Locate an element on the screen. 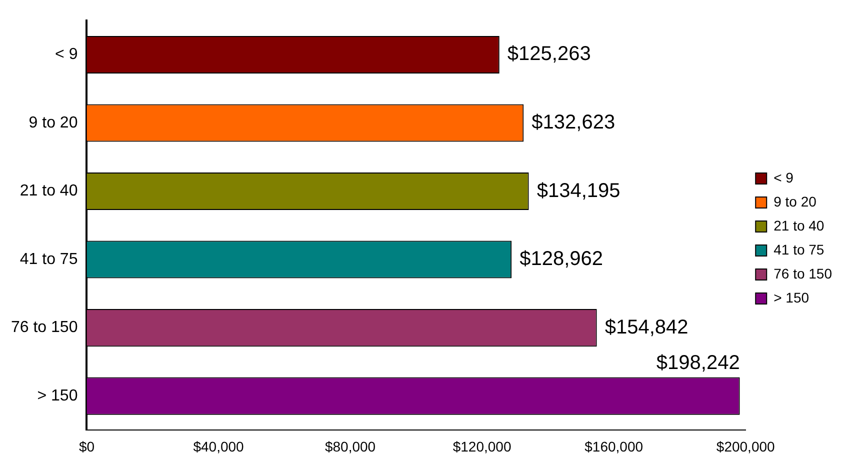  x-tick-label: $0 is located at coordinates (86, 446).